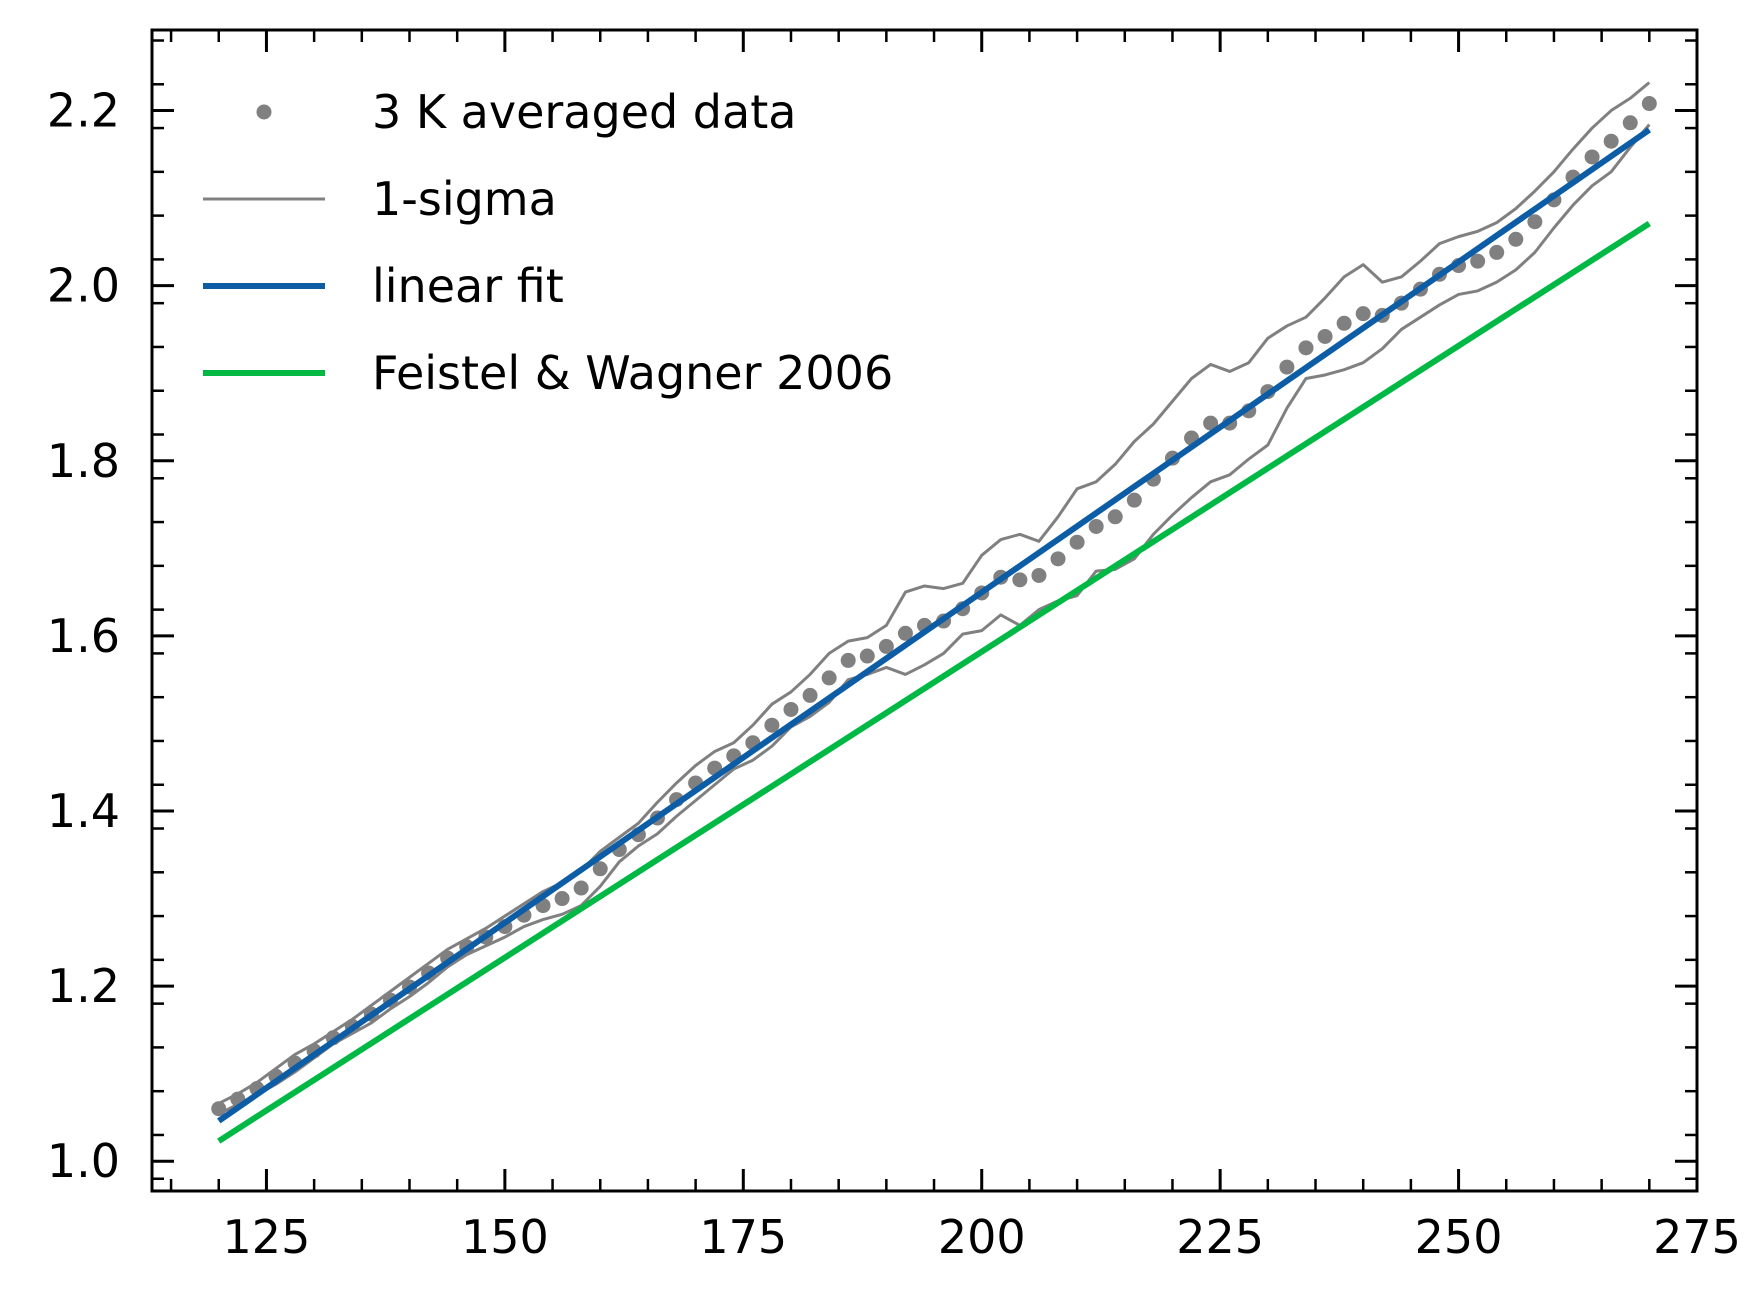 The height and width of the screenshot is (1301, 1753). I want to click on y-tick-label: 1.6, so click(83, 636).